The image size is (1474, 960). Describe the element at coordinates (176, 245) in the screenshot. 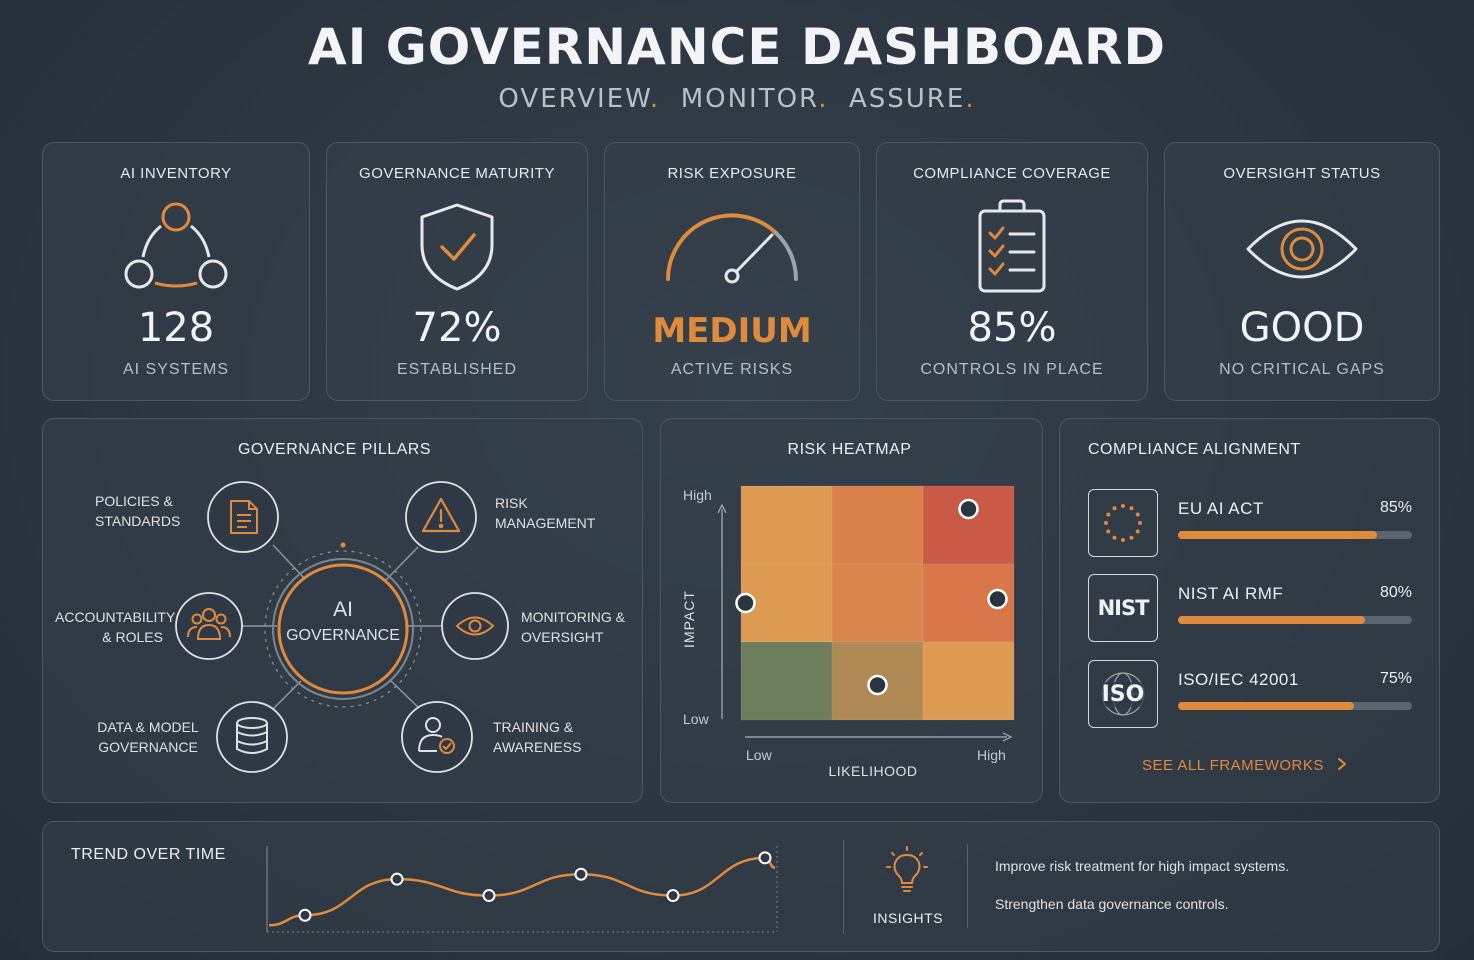

I see `network-nodes-icon` at that location.